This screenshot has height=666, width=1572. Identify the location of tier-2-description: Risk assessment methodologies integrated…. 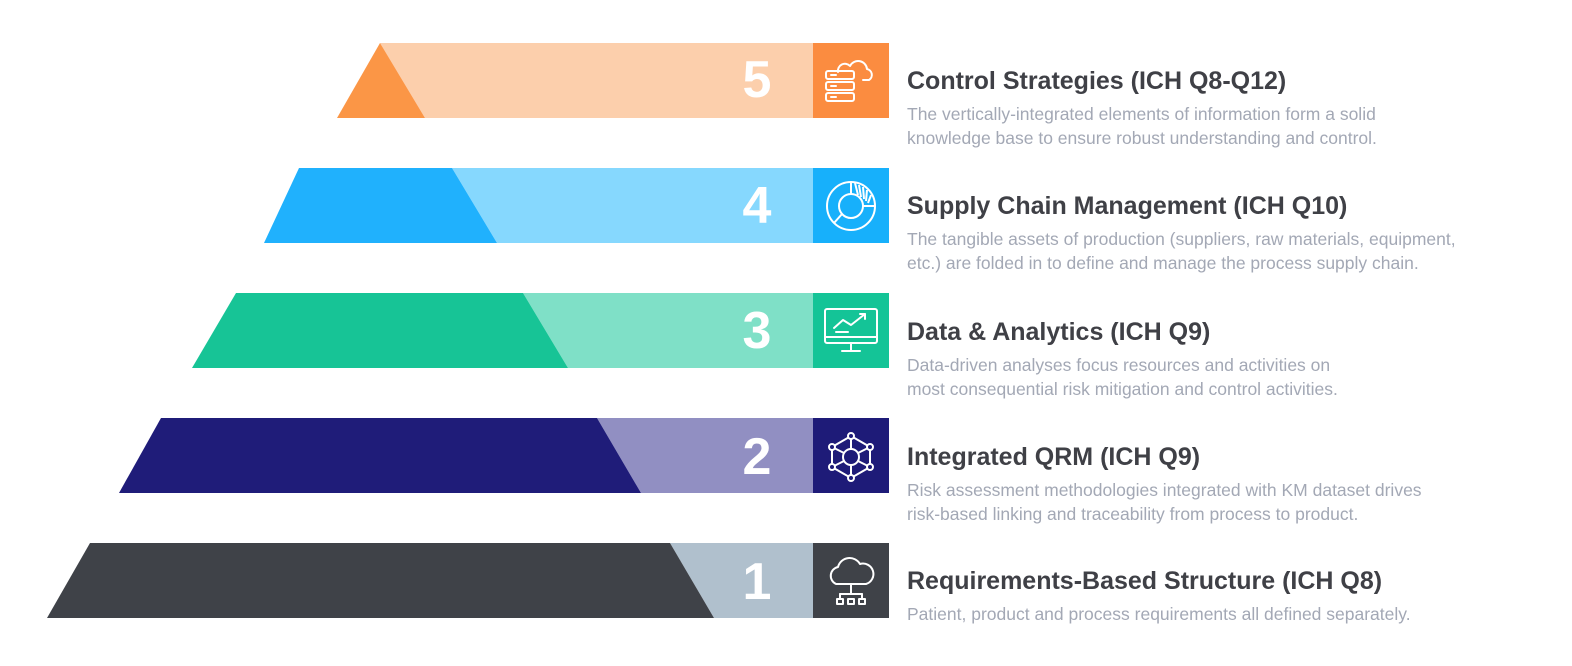
(1232, 502).